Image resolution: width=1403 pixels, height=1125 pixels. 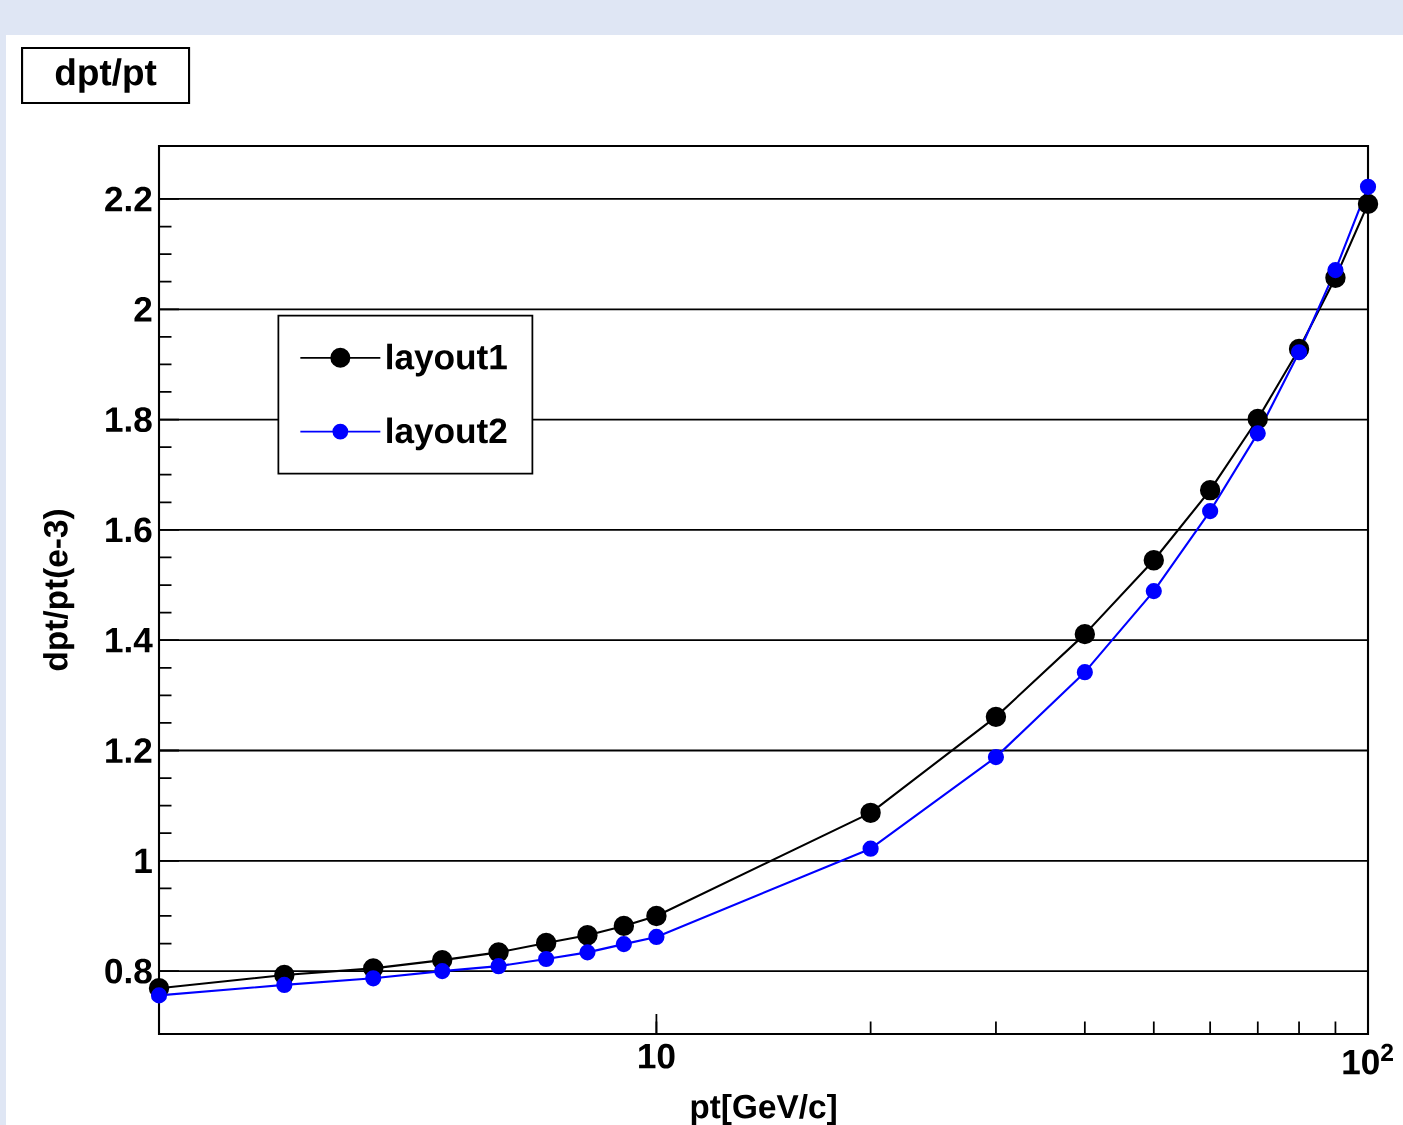 I want to click on x-tick-label: 10$^{2}$, so click(x=1368, y=1059).